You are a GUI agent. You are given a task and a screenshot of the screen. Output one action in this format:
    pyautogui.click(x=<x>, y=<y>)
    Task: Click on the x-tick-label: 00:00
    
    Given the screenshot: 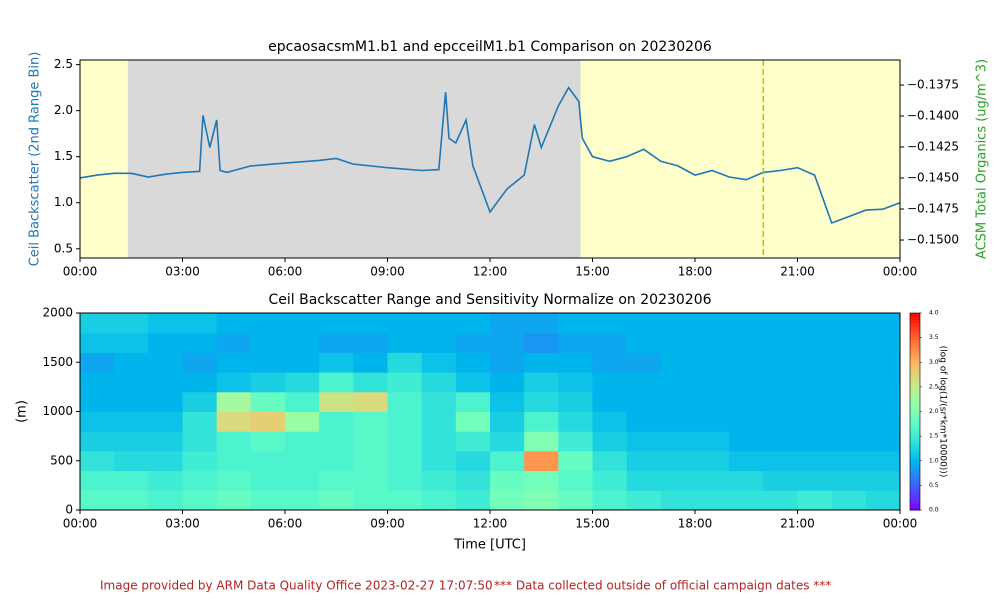 What is the action you would take?
    pyautogui.click(x=900, y=524)
    